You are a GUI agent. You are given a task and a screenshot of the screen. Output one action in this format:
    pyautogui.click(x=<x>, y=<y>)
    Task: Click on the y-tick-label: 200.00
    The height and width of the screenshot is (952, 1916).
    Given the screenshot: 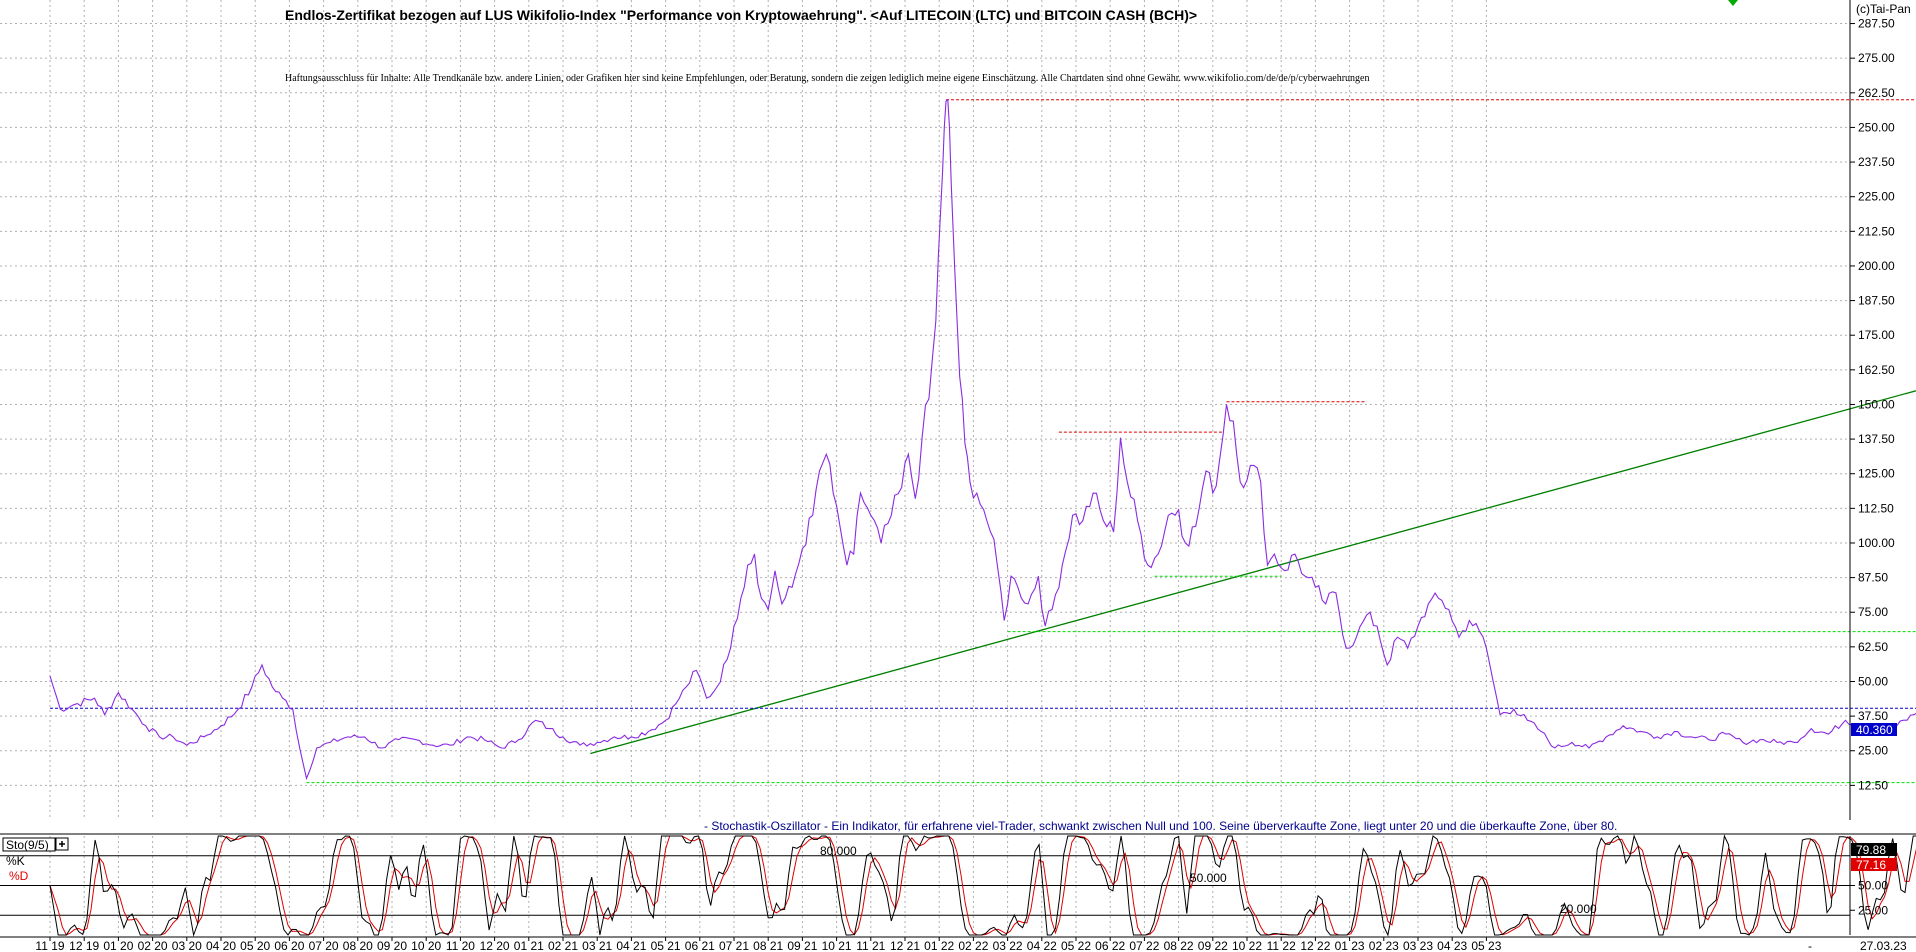 What is the action you would take?
    pyautogui.click(x=1876, y=266)
    